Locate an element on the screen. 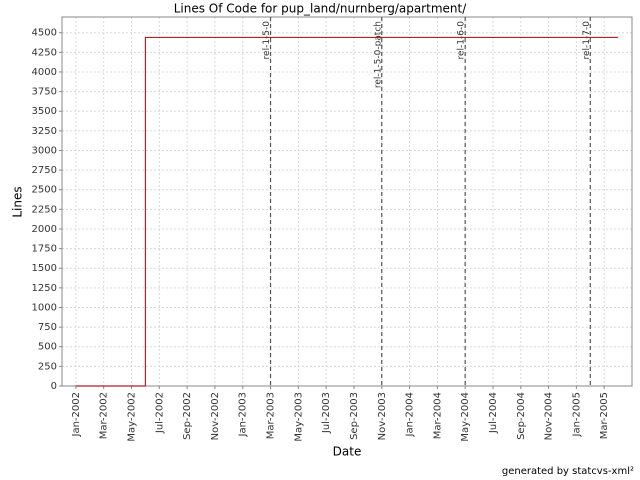 The image size is (640, 480). footer: generated by statcvs-xml² is located at coordinates (568, 471).